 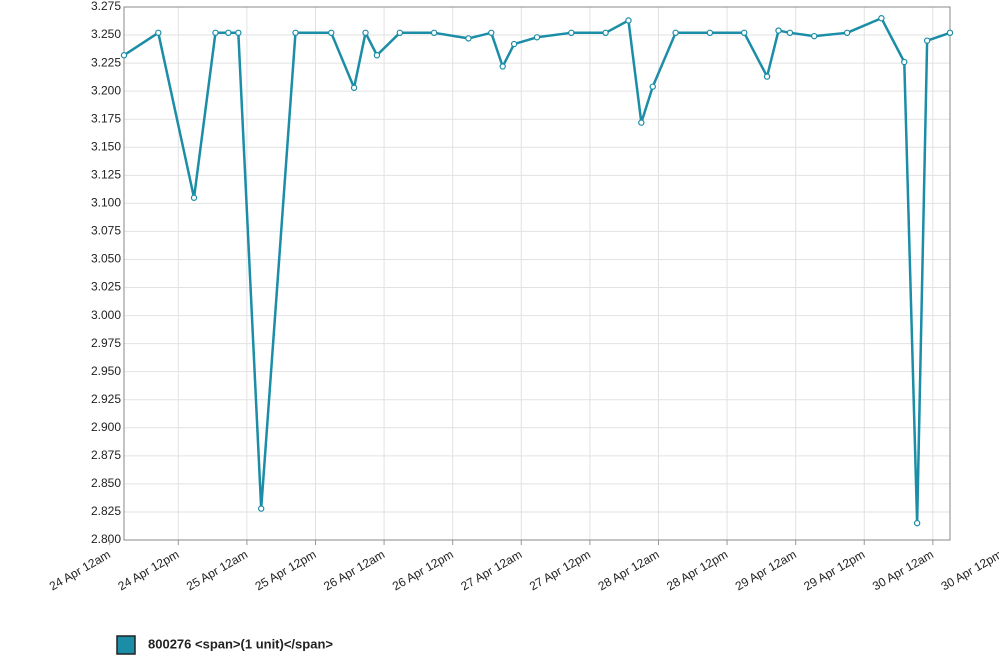 I want to click on y-tick-label: 3.175, so click(x=106, y=118).